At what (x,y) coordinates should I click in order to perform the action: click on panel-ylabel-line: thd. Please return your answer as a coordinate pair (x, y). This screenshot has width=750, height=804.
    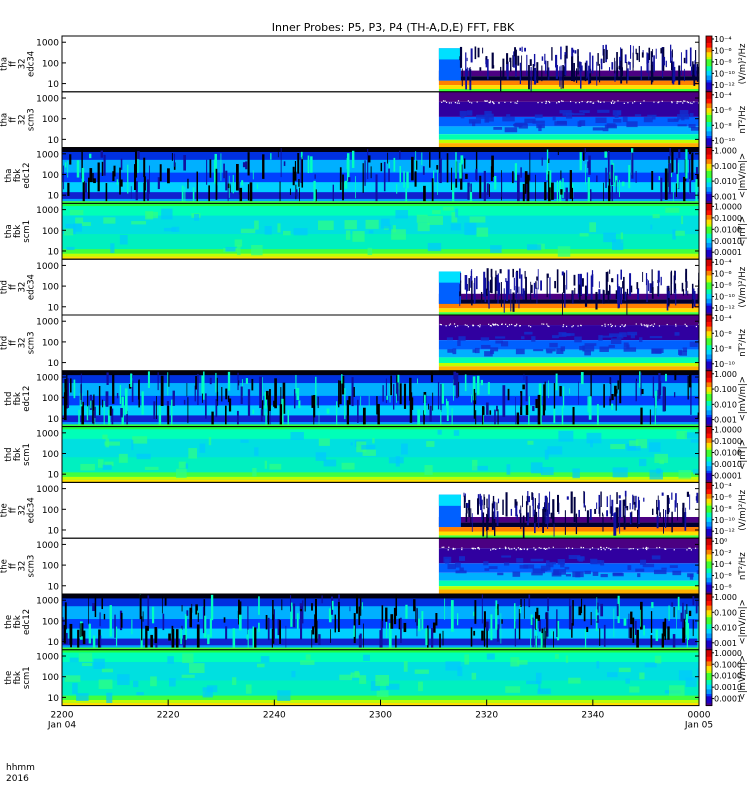
    Looking at the image, I should click on (5, 343).